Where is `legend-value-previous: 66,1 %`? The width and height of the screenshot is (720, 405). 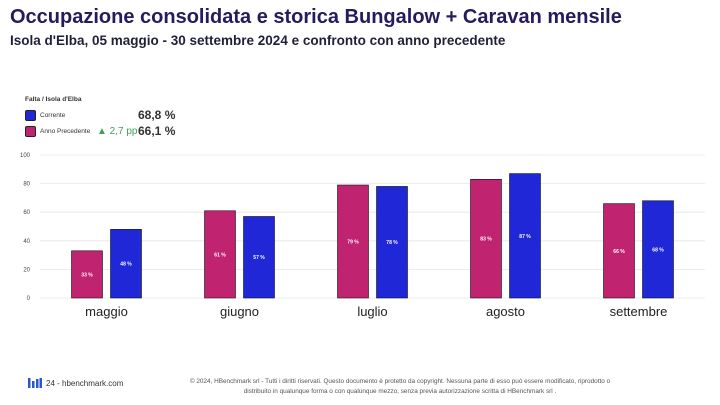 legend-value-previous: 66,1 % is located at coordinates (157, 131).